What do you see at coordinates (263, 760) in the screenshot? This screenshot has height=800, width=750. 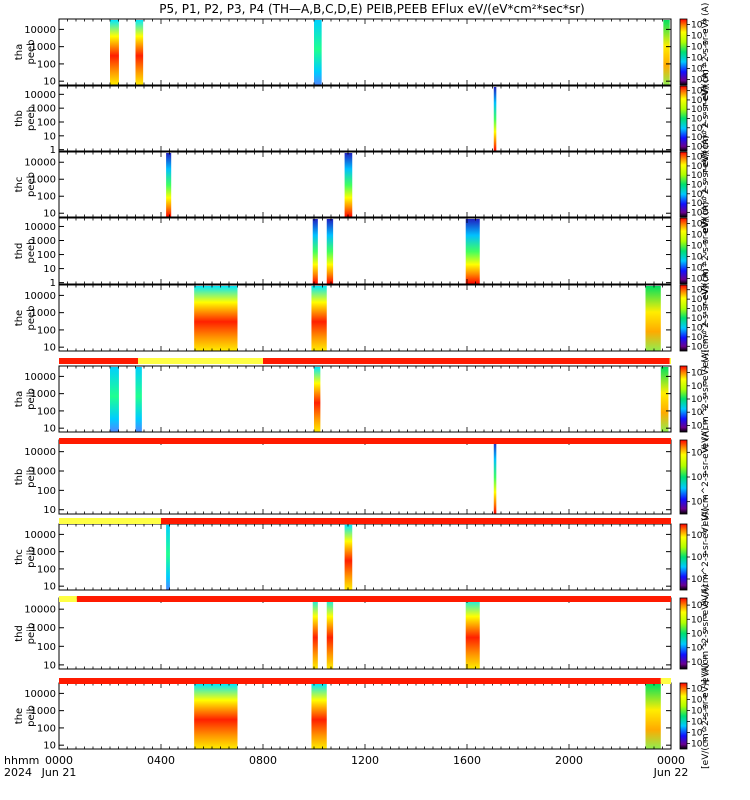 I see `x-tick-label: 0800` at bounding box center [263, 760].